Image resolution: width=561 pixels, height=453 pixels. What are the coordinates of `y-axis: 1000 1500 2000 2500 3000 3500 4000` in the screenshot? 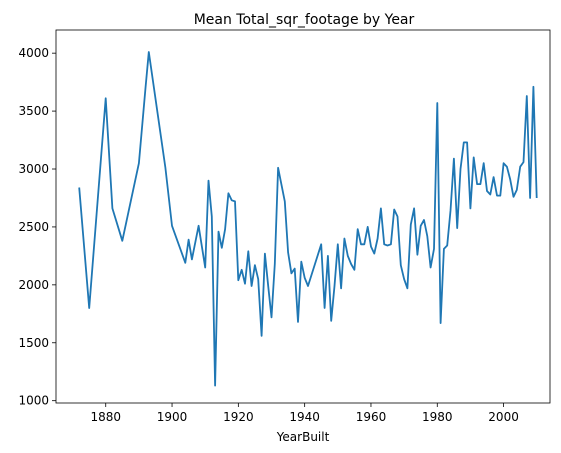 It's located at (37, 227).